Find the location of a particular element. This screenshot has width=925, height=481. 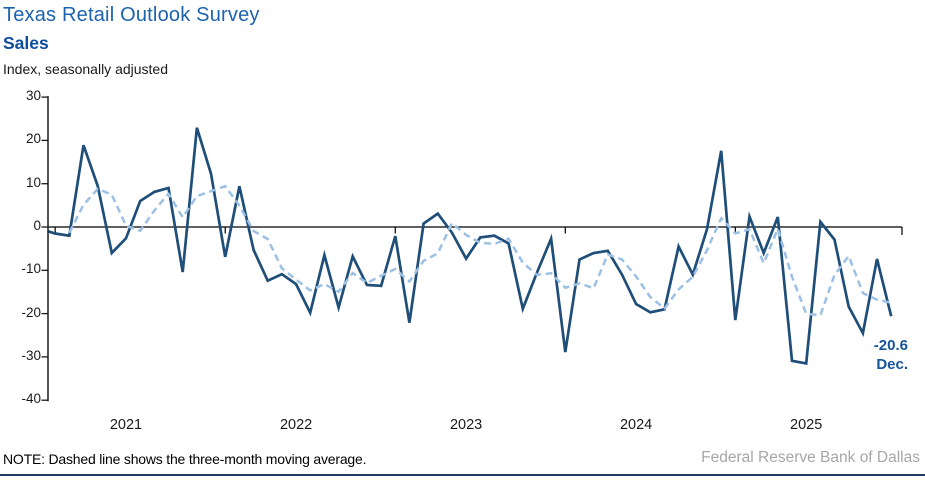

bottom-divider is located at coordinates (462, 475).